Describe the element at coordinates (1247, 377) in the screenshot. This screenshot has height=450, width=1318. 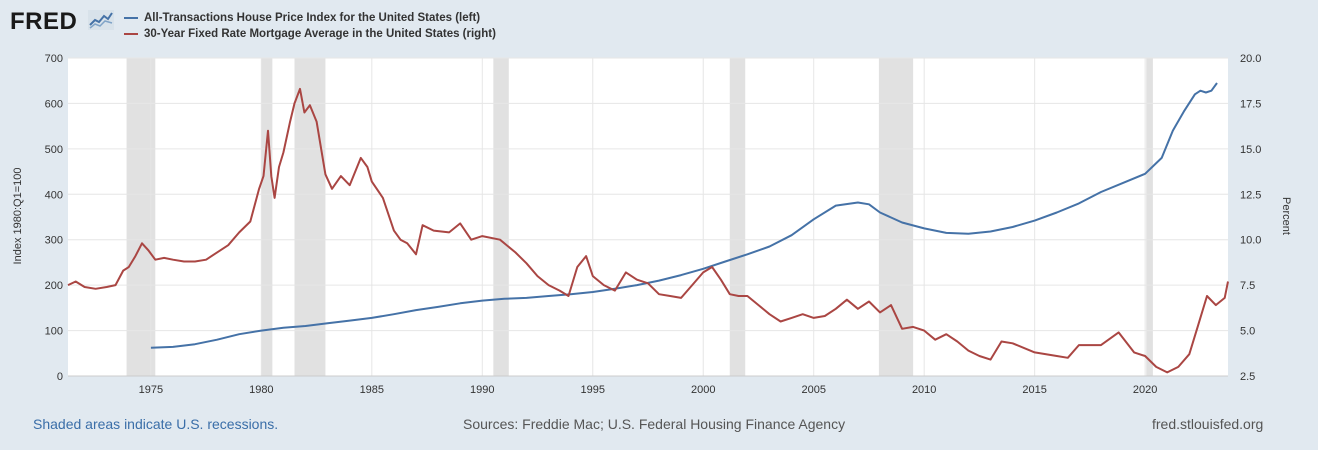
I see `y-right-tick-label: 2.5` at that location.